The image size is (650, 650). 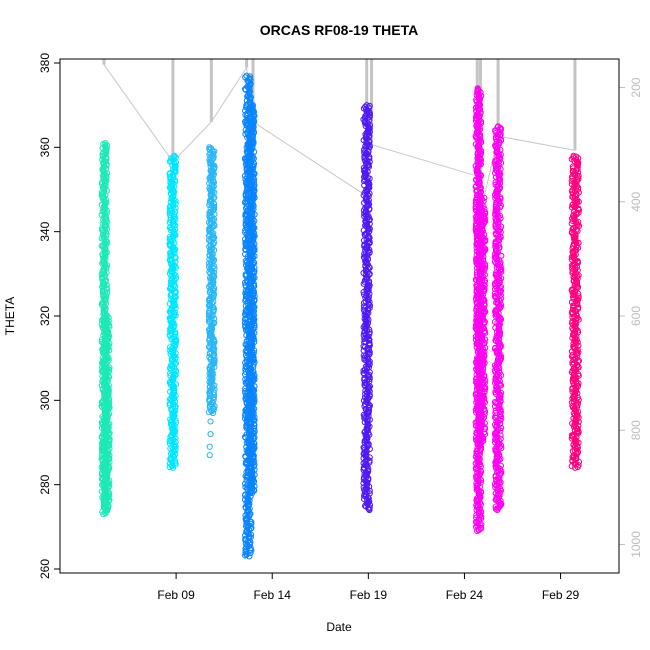 What do you see at coordinates (636, 316) in the screenshot?
I see `right-tick-label-2: 600` at bounding box center [636, 316].